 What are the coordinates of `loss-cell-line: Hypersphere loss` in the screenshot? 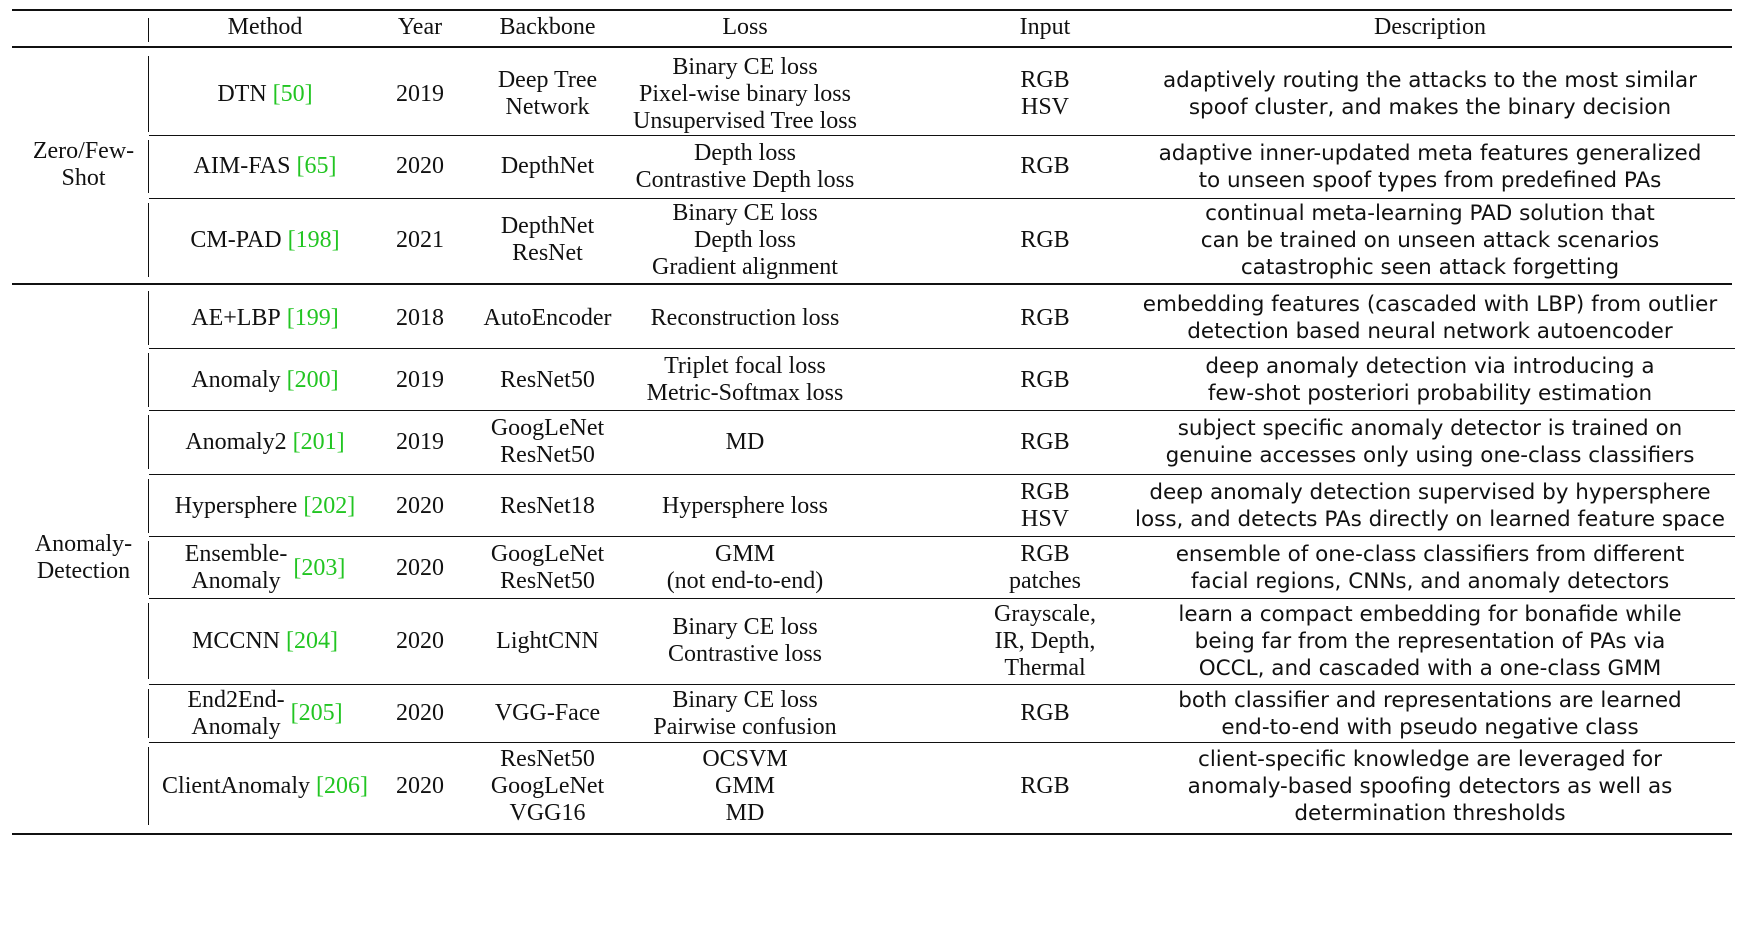 It's located at (745, 505).